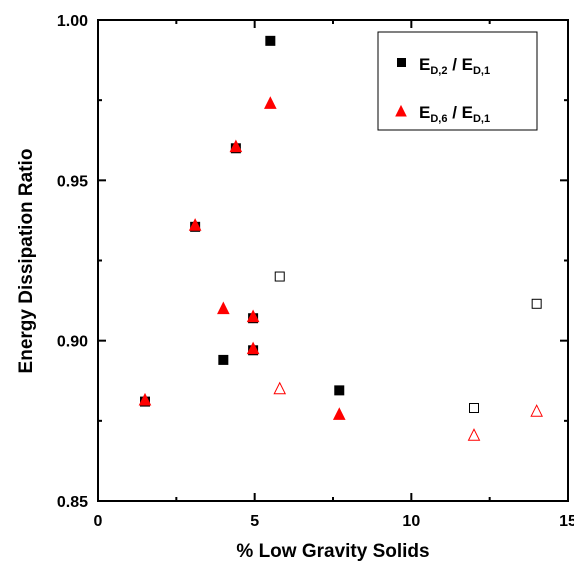  Describe the element at coordinates (454, 114) in the screenshot. I see `legend-label-series-2: ED,6 / ED,1` at that location.